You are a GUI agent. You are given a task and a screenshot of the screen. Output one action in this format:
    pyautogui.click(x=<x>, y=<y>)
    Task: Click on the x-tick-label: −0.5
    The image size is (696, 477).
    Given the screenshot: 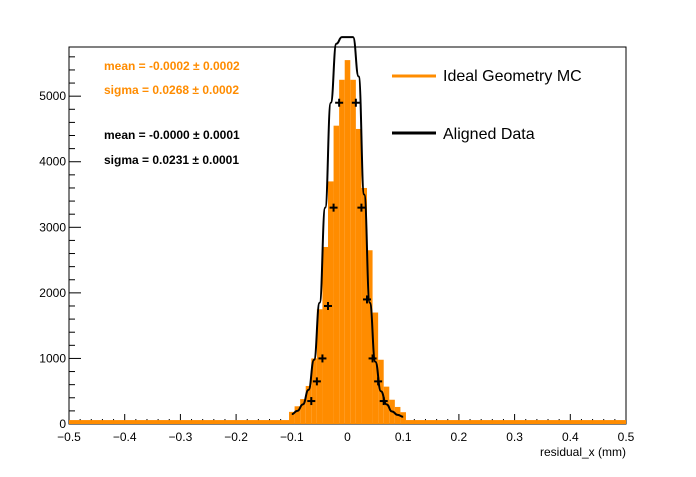 What is the action you would take?
    pyautogui.click(x=69, y=437)
    